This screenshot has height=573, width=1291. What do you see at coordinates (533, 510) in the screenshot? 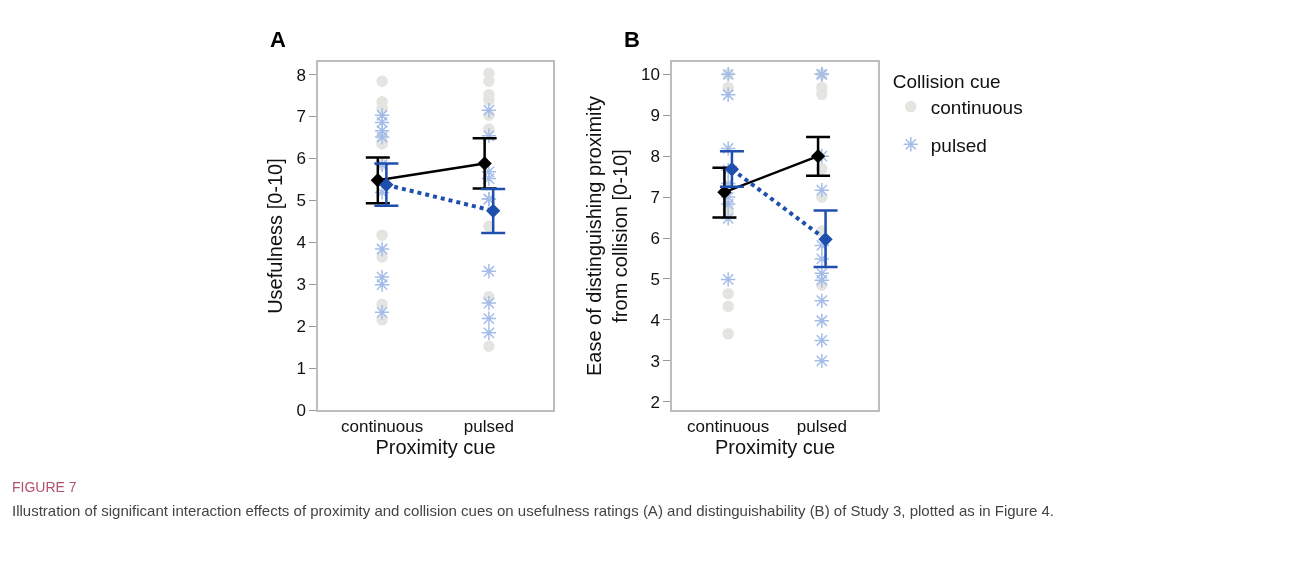
I see `text: Illustration of significant interaction effects of proximity and collision cues on usefulness ratings (A) and distinguishability (B) of Study 3, plotted as in Figure 4.` at bounding box center [533, 510].